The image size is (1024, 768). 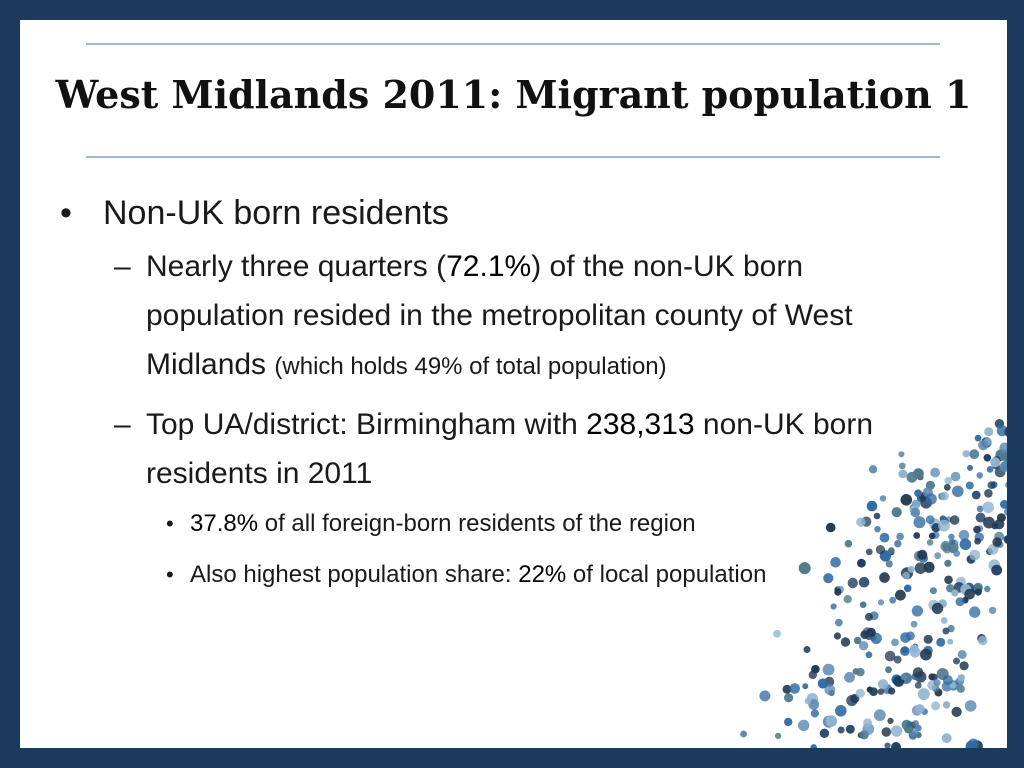 What do you see at coordinates (296, 266) in the screenshot?
I see `sub1-text-a: Nearly three quarters (` at bounding box center [296, 266].